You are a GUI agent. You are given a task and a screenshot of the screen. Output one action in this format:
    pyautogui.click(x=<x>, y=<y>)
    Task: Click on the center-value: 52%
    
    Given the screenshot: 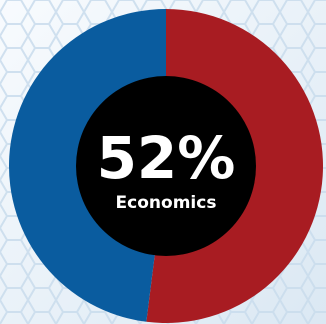 What is the action you would take?
    pyautogui.click(x=166, y=158)
    